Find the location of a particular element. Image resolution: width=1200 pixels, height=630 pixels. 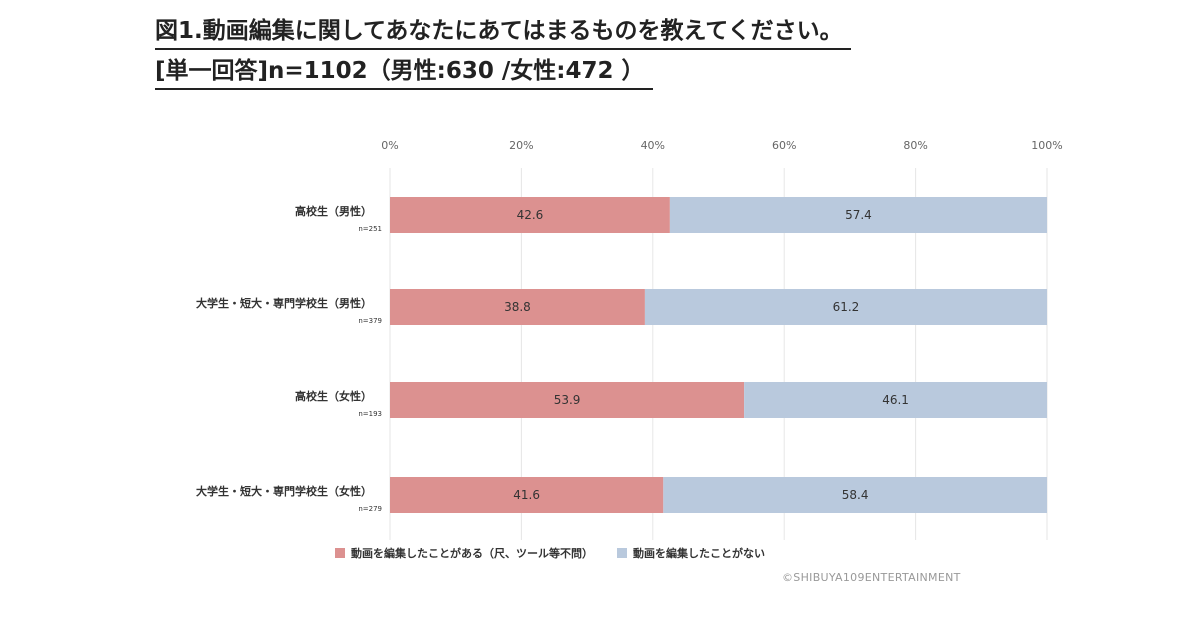

data-label: 41.6 is located at coordinates (526, 495).